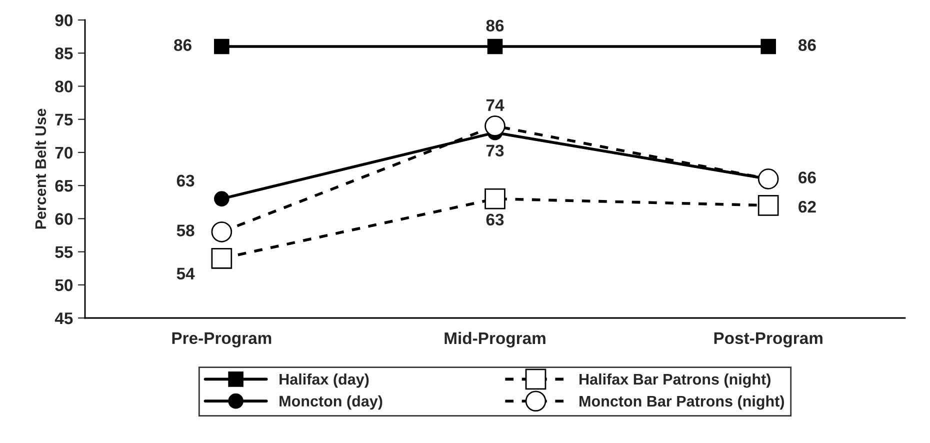 The width and height of the screenshot is (930, 443). I want to click on data-label: 58, so click(185, 230).